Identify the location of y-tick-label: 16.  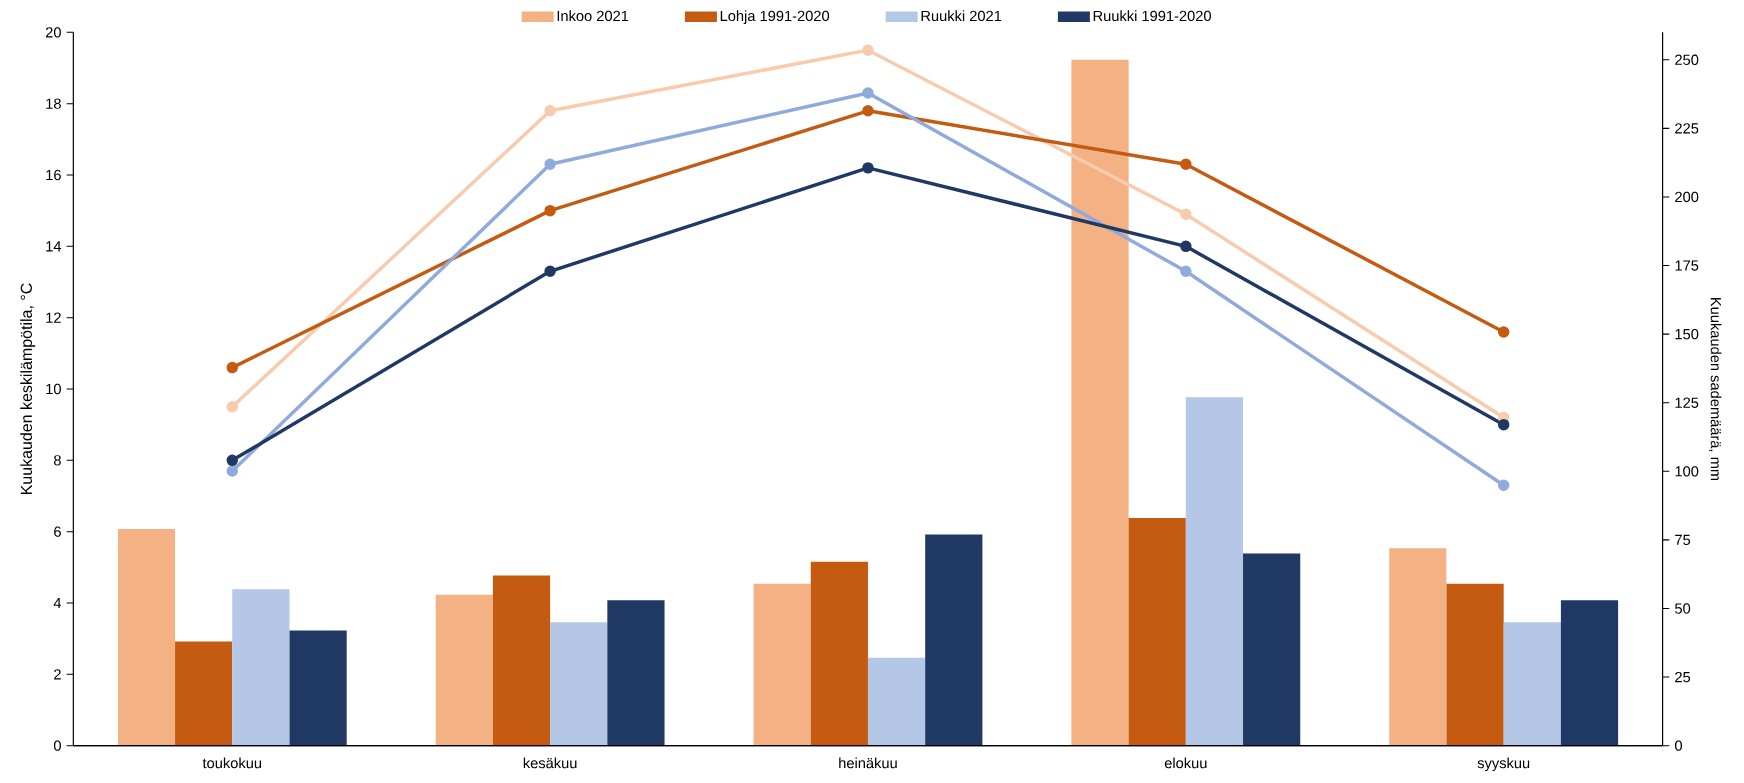
(53, 175).